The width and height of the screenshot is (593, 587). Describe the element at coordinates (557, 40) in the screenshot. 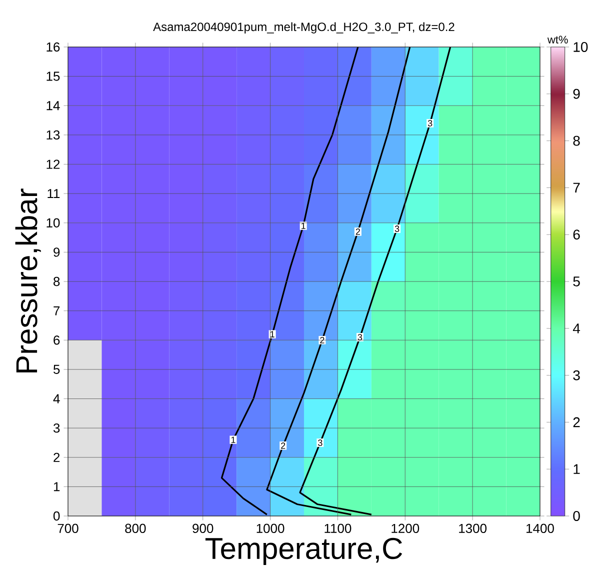

I see `color-bar-title: wt%` at that location.